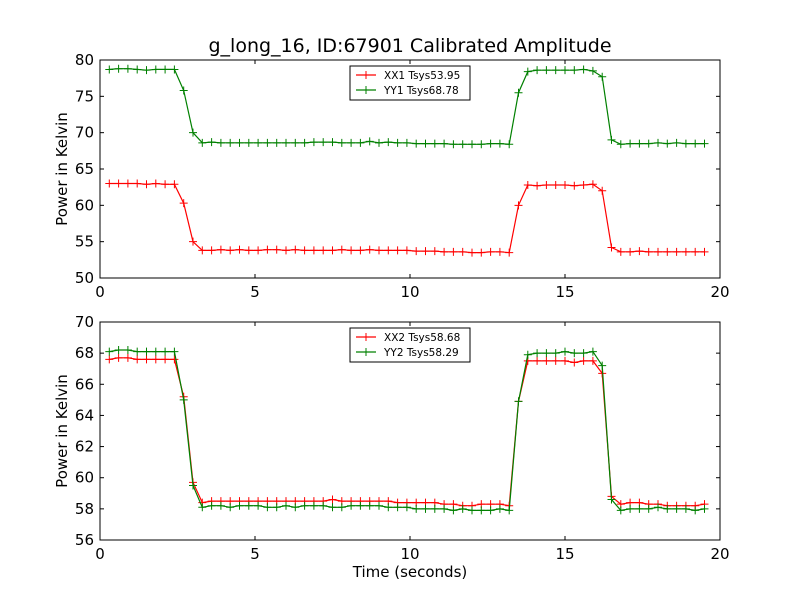  Describe the element at coordinates (409, 292) in the screenshot. I see `x-tick-label: 10` at that location.